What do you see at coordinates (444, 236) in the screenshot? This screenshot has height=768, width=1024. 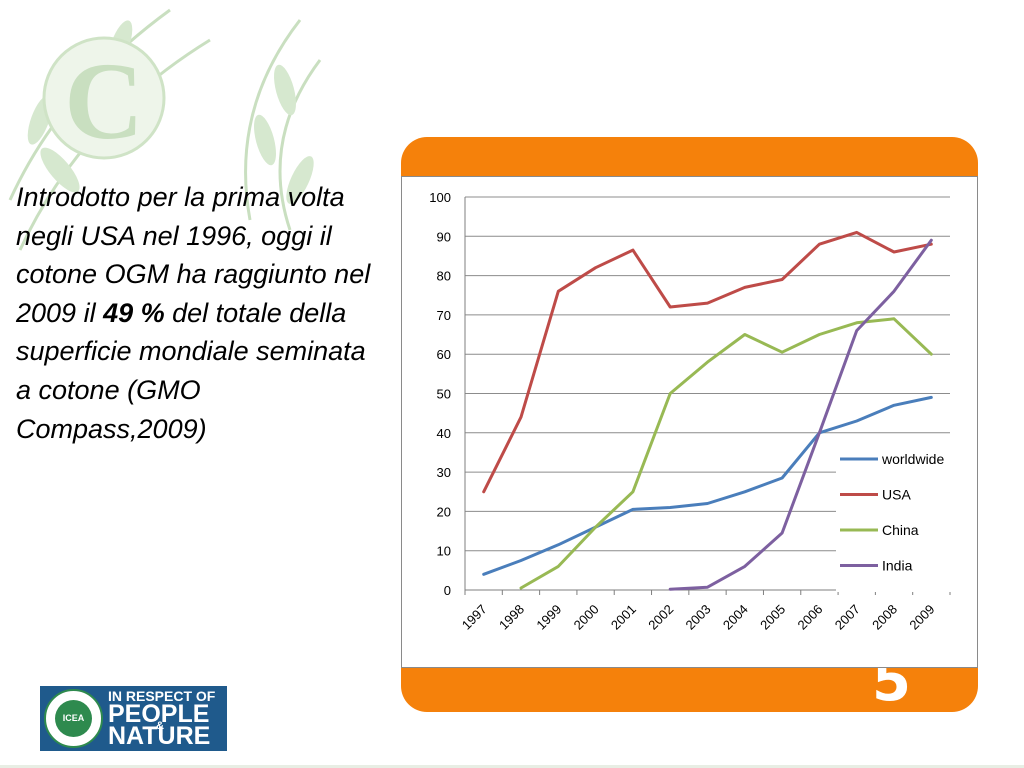 I see `y-tick-label: 90` at bounding box center [444, 236].